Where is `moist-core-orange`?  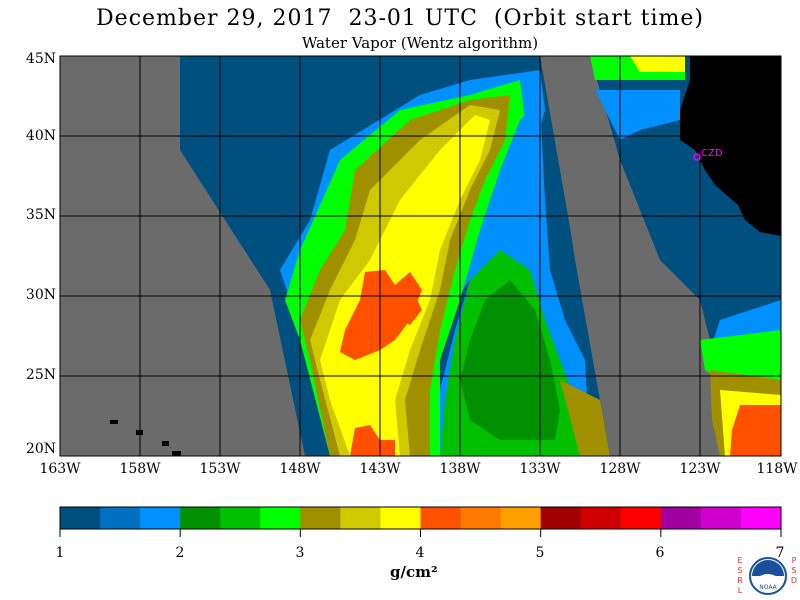
moist-core-orange is located at coordinates (381, 315).